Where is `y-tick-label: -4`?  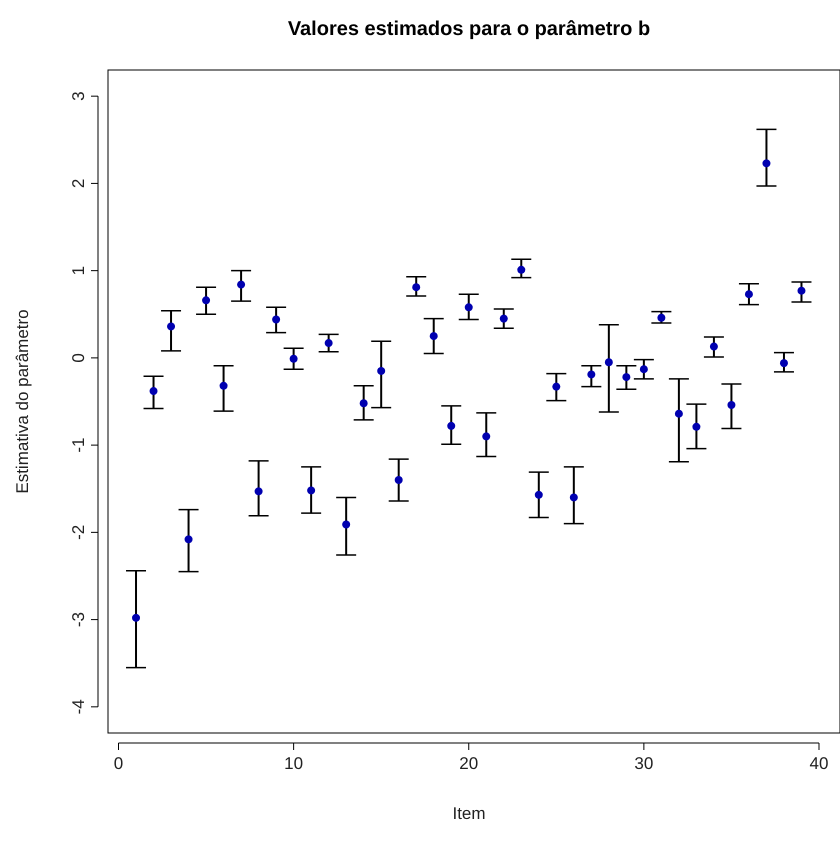 y-tick-label: -4 is located at coordinates (78, 706).